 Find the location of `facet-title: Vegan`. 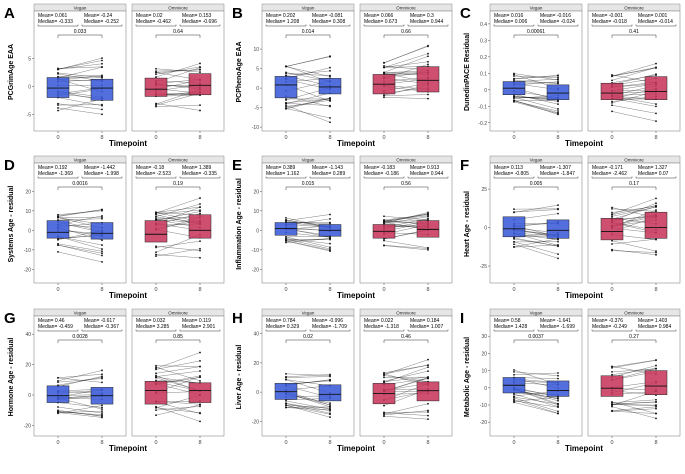

facet-title: Vegan is located at coordinates (80, 160).